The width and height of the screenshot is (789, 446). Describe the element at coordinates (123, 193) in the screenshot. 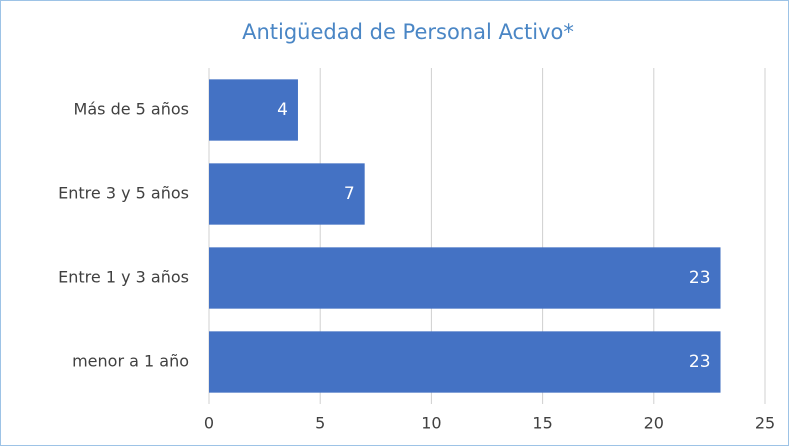

I see `y-tick-label: Entre 3 y 5 años` at that location.